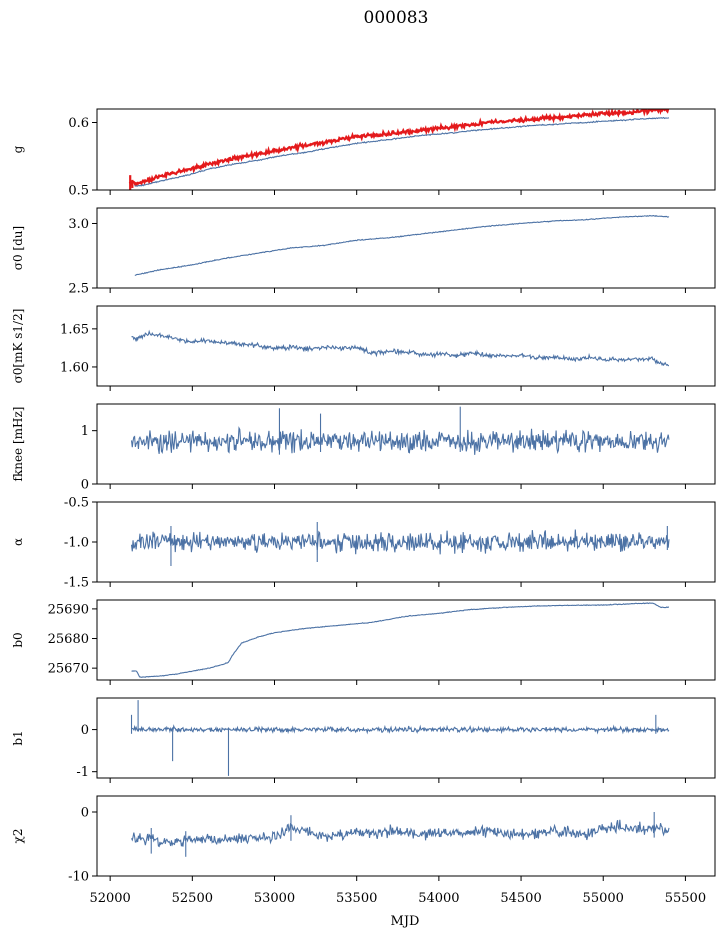 The height and width of the screenshot is (936, 725). Describe the element at coordinates (76, 503) in the screenshot. I see `y-tick-label: -0.5` at that location.